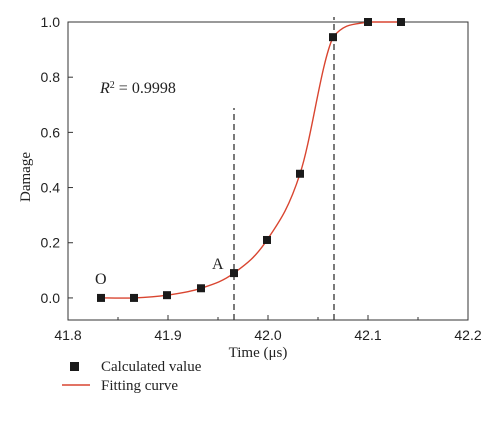  What do you see at coordinates (139, 386) in the screenshot?
I see `legend-label-fitting: Fitting curve` at bounding box center [139, 386].